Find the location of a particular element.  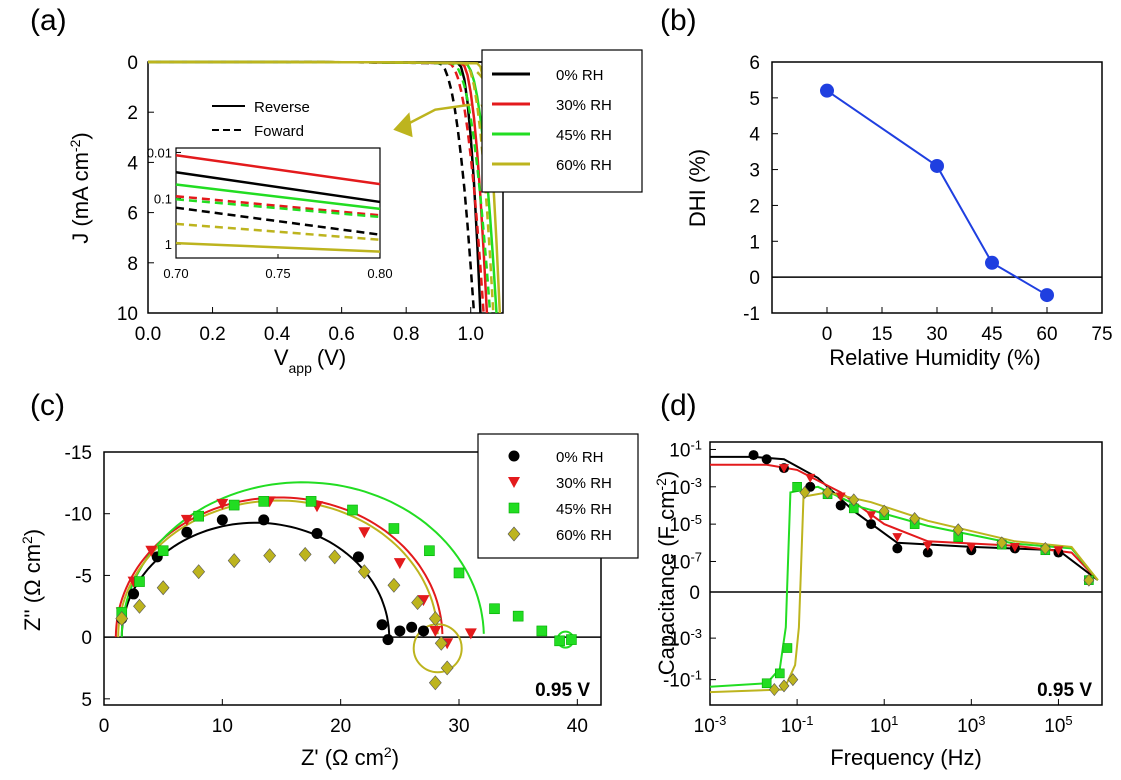

x-tick-label: 10³ is located at coordinates (971, 725).